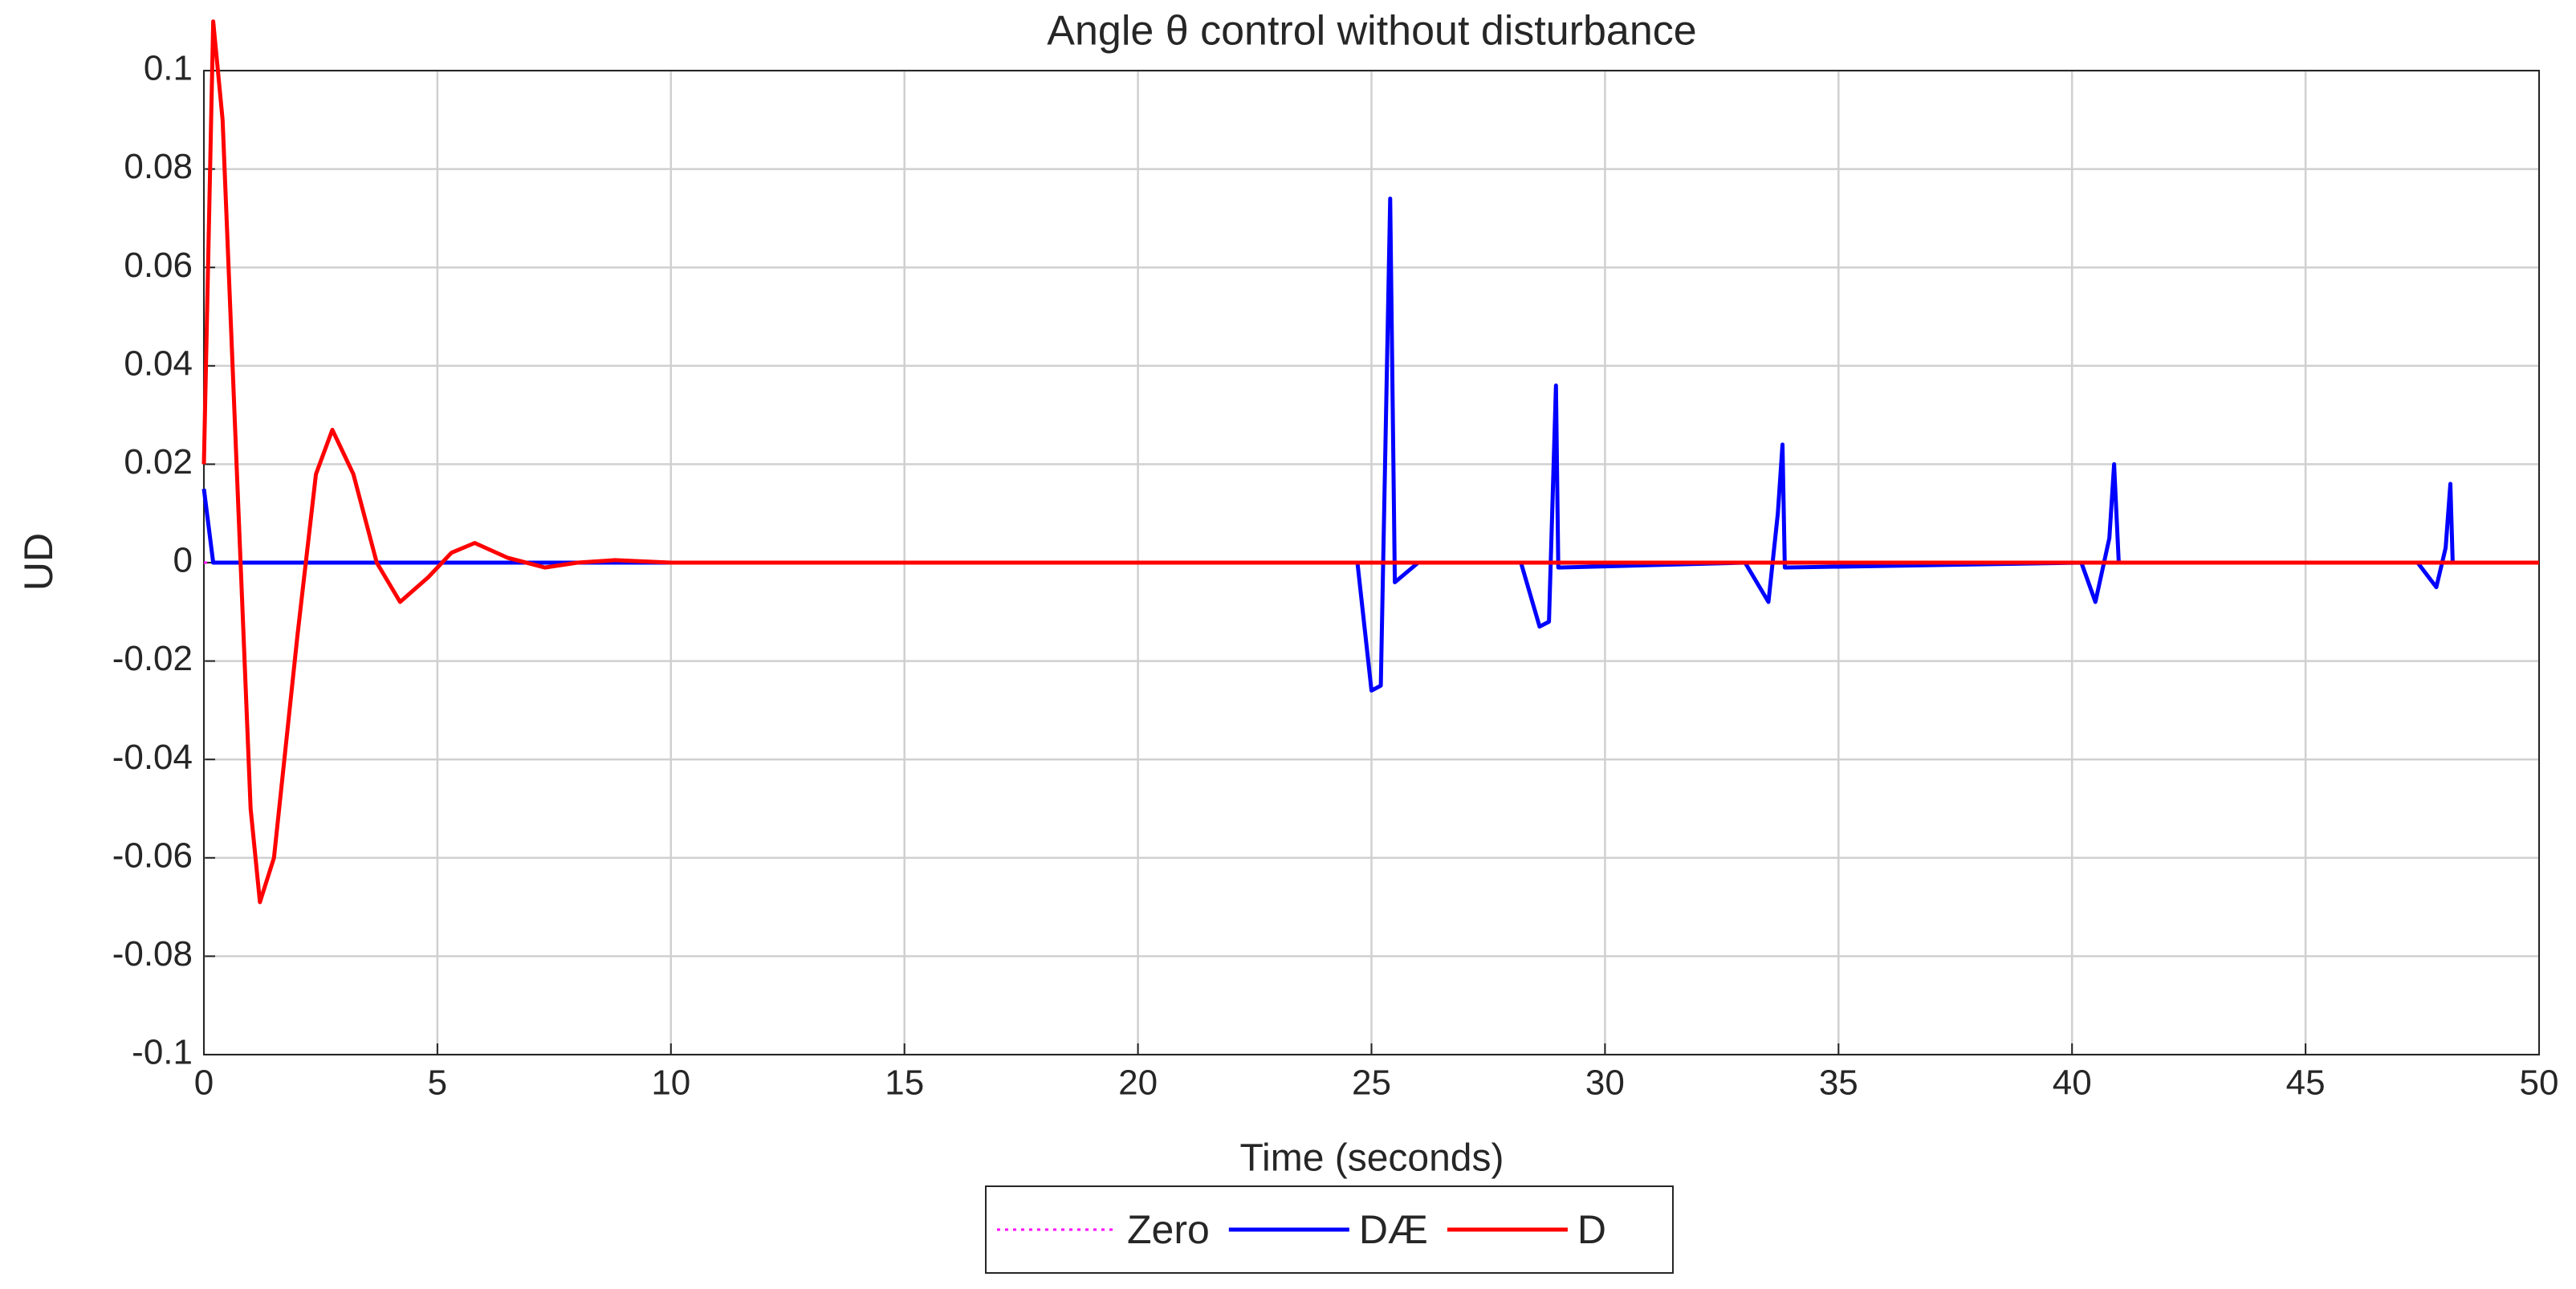 The width and height of the screenshot is (2576, 1289). I want to click on y-tick-label: -0.06, so click(152, 855).